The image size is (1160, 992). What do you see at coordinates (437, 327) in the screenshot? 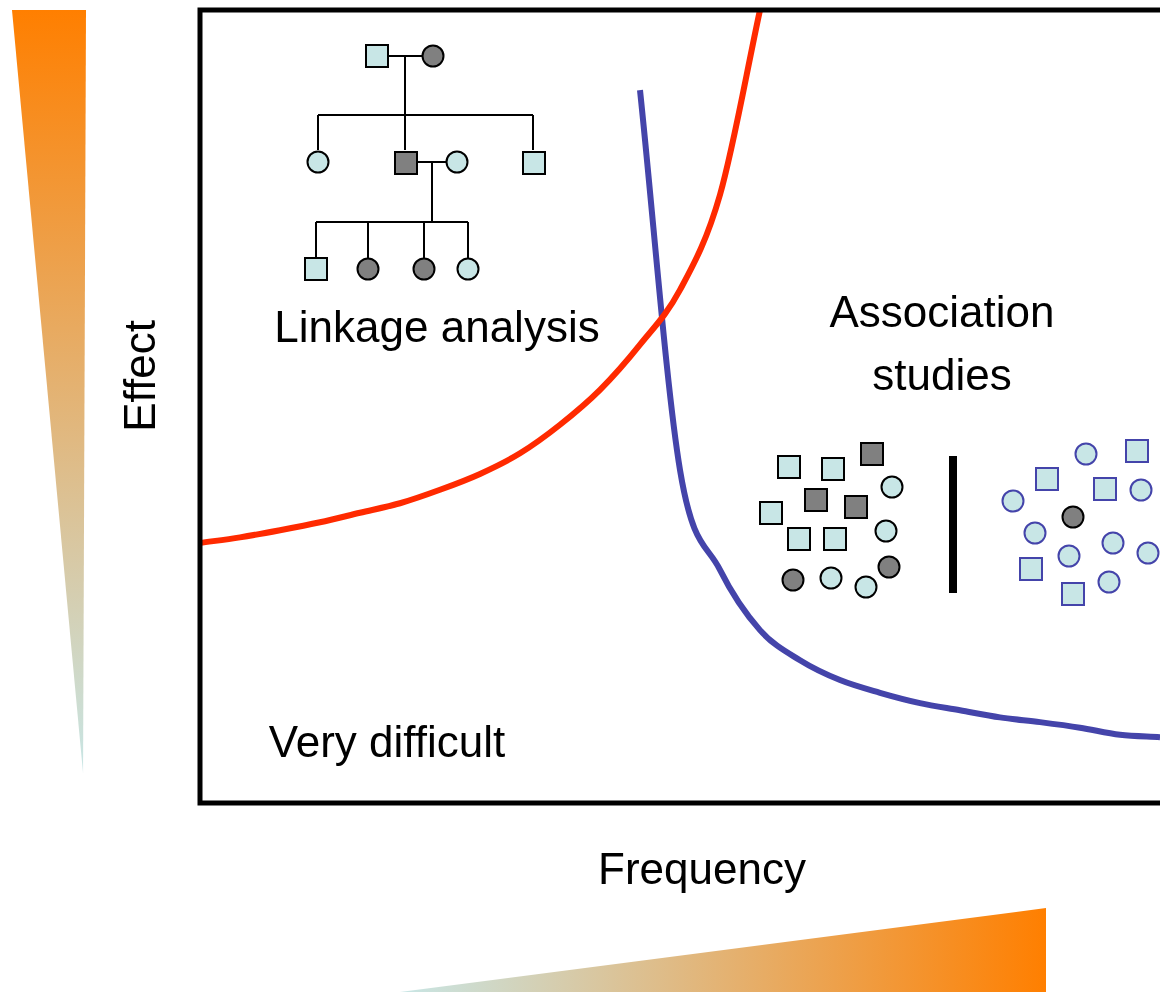
I see `annotation: Linkage analysis` at bounding box center [437, 327].